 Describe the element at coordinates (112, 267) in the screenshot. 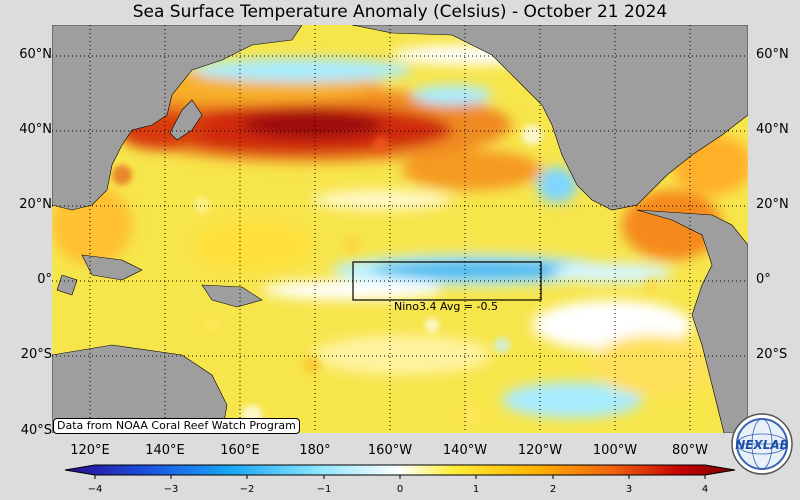

I see `indonesia-land` at that location.